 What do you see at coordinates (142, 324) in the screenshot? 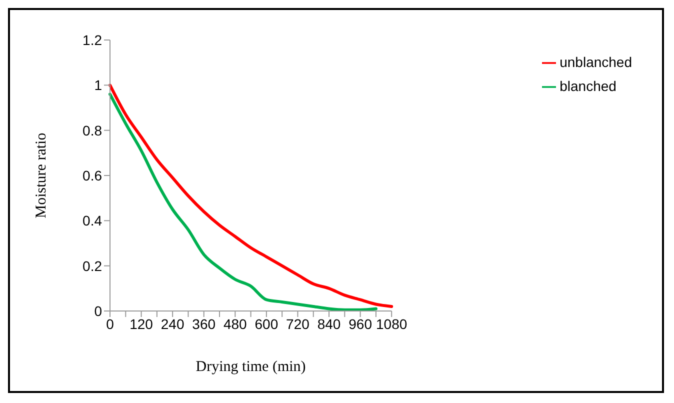
I see `x-tick-label: 120` at bounding box center [142, 324].